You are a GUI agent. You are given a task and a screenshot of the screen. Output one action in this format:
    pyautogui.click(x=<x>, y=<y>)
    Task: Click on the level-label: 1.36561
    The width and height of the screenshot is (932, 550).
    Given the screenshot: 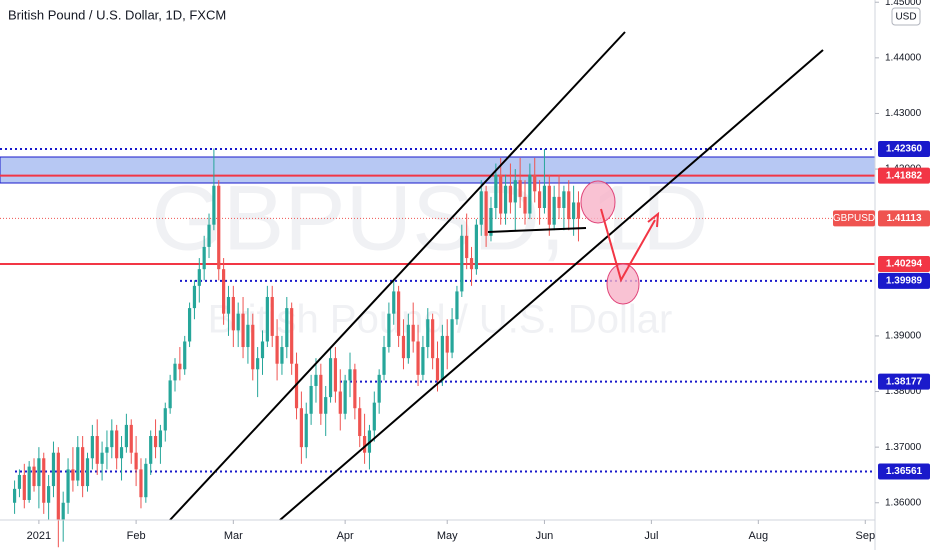 What is the action you would take?
    pyautogui.click(x=904, y=471)
    